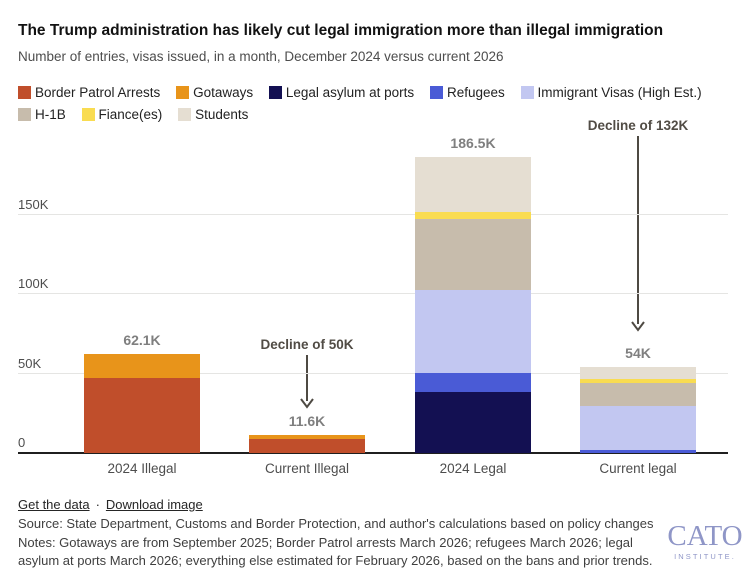  I want to click on legend-item-h-1b: H-1B, so click(42, 114).